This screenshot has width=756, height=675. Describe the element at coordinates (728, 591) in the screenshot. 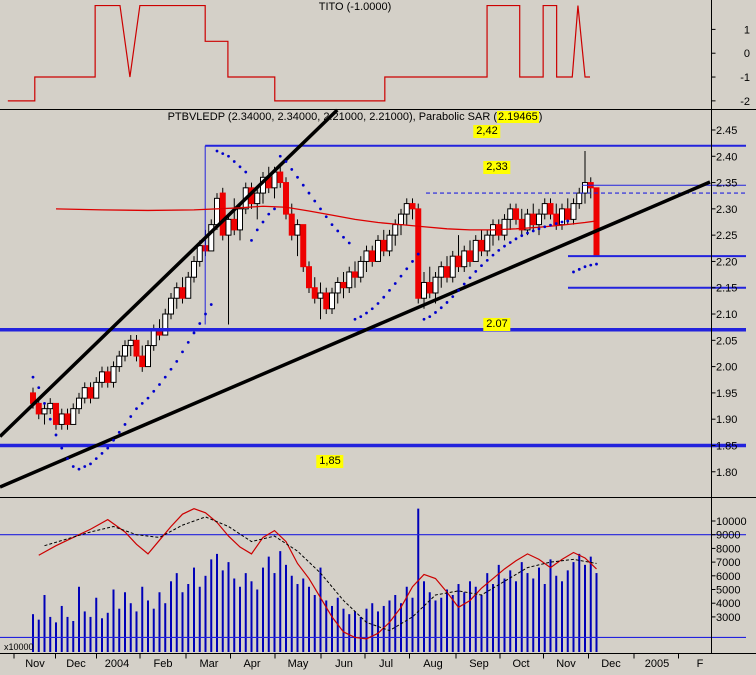

I see `svg-text: 5000` at that location.